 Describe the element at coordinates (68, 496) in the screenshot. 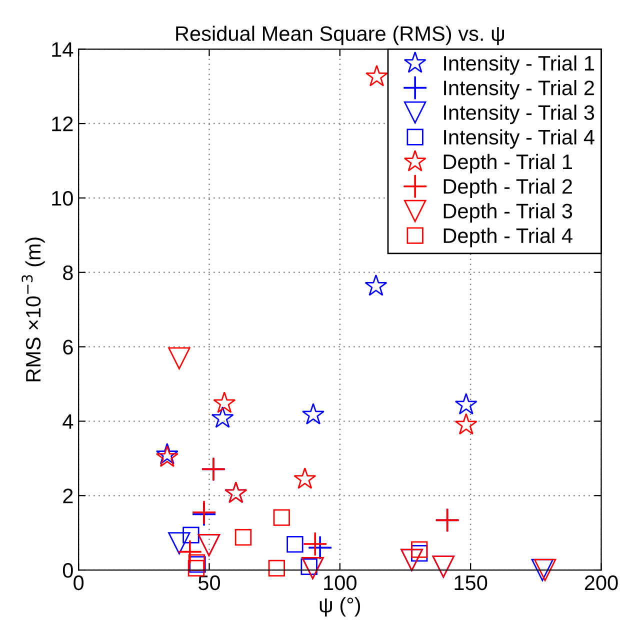

I see `y-tick-label: 2` at that location.